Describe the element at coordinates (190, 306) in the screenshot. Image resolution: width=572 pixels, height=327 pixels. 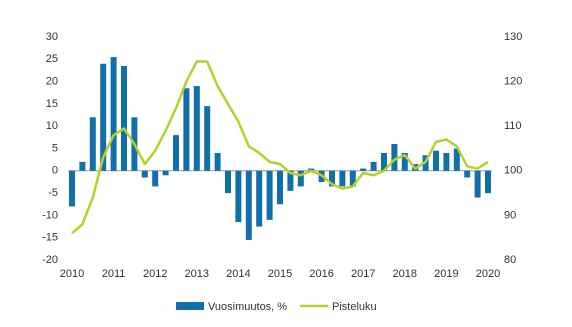
I see `legend-swatch` at that location.